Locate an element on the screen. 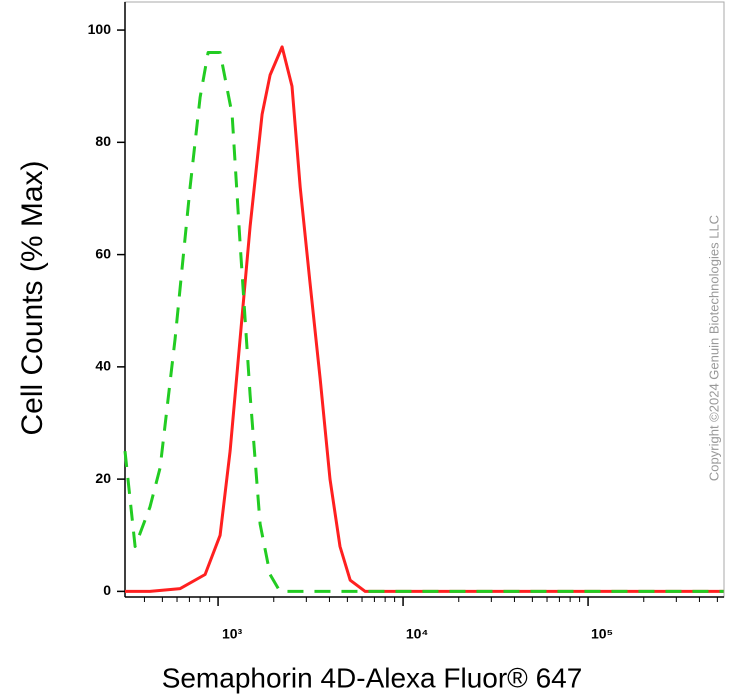 The width and height of the screenshot is (754, 700). y-tick-label: 100 is located at coordinates (100, 29).